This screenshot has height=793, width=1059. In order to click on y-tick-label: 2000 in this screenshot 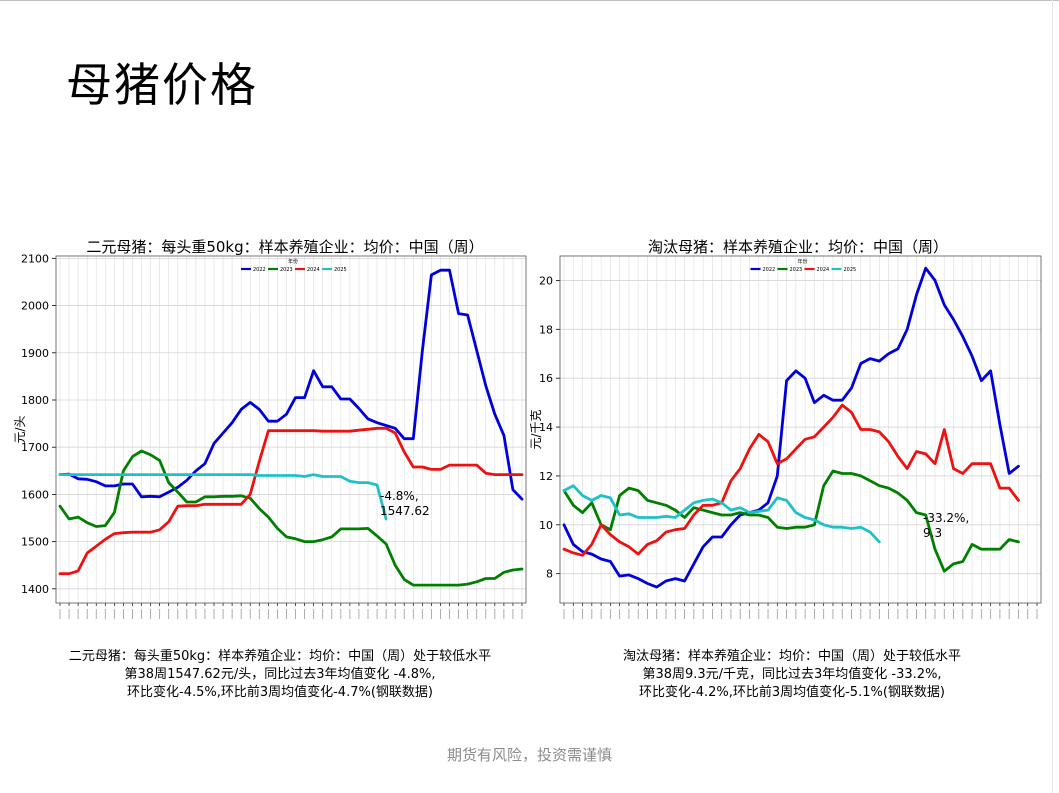, I will do `click(35, 306)`.